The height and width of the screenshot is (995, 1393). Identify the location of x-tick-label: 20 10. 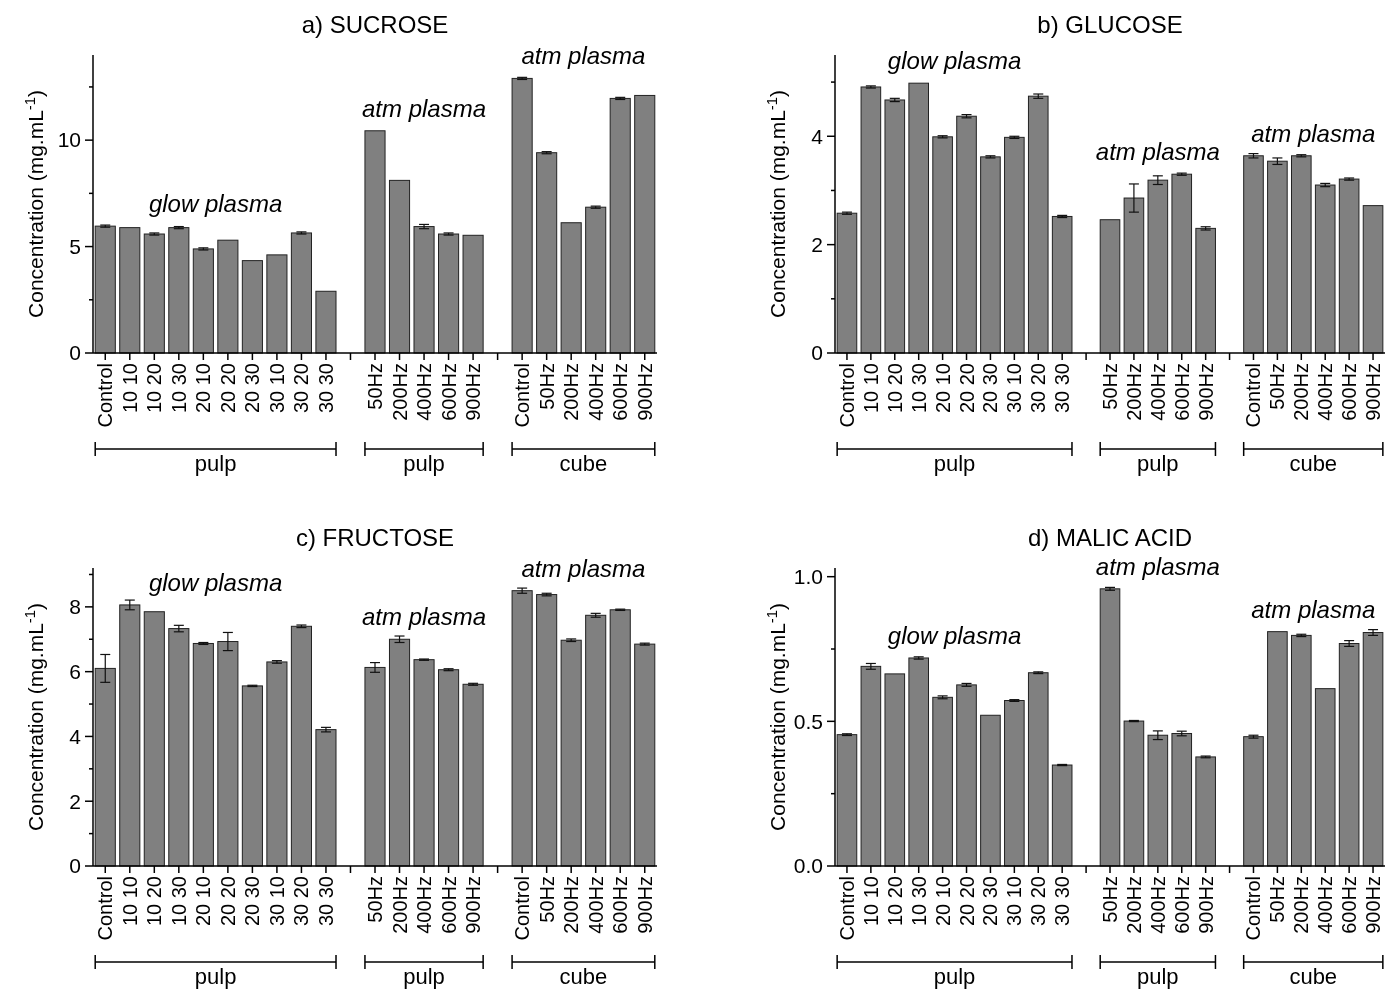
(942, 901).